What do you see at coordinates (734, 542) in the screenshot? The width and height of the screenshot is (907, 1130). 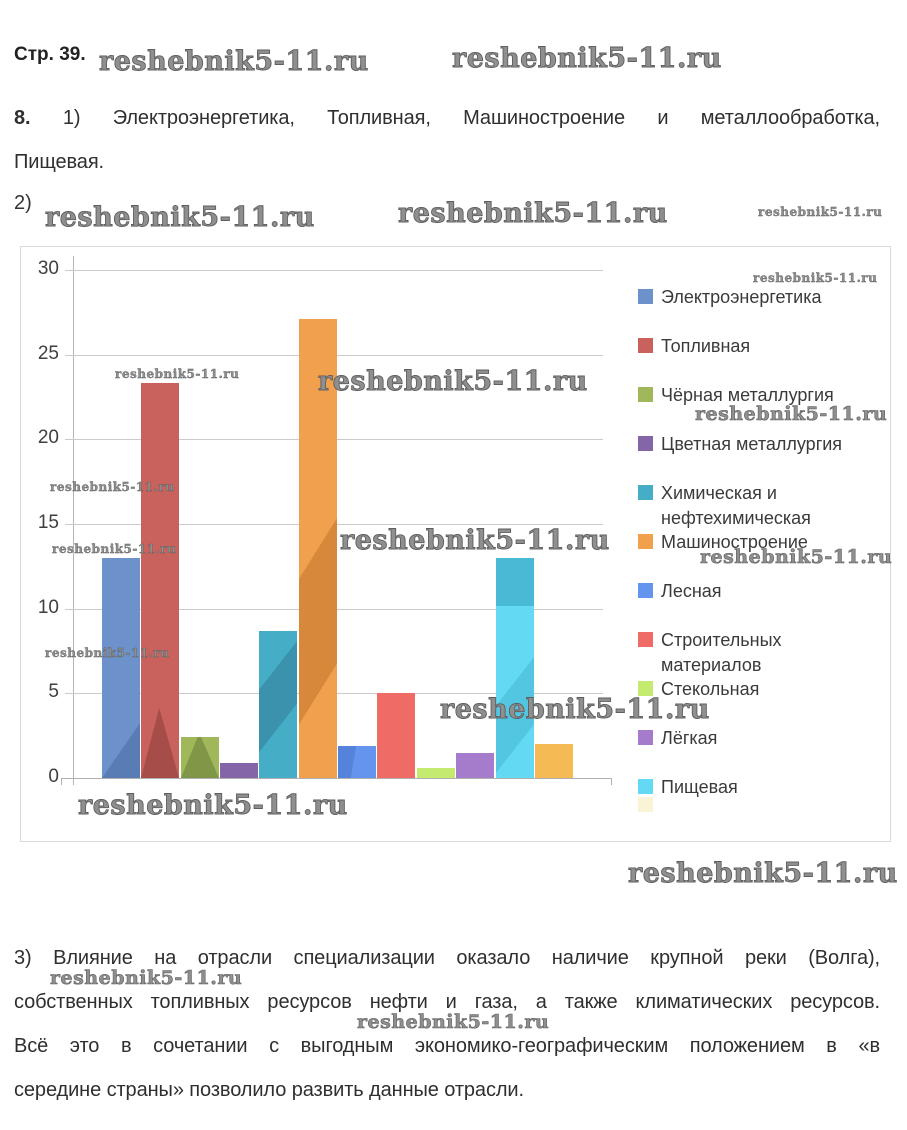 I see `legend-label: Машиностроение` at bounding box center [734, 542].